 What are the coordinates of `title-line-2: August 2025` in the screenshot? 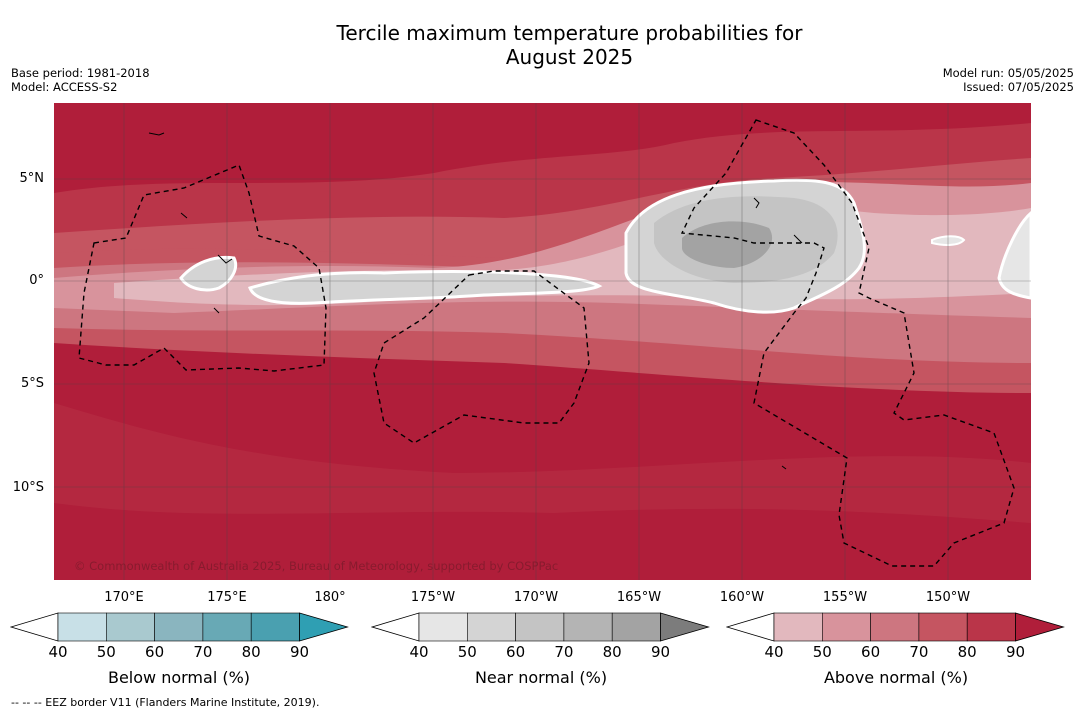 It's located at (569, 57).